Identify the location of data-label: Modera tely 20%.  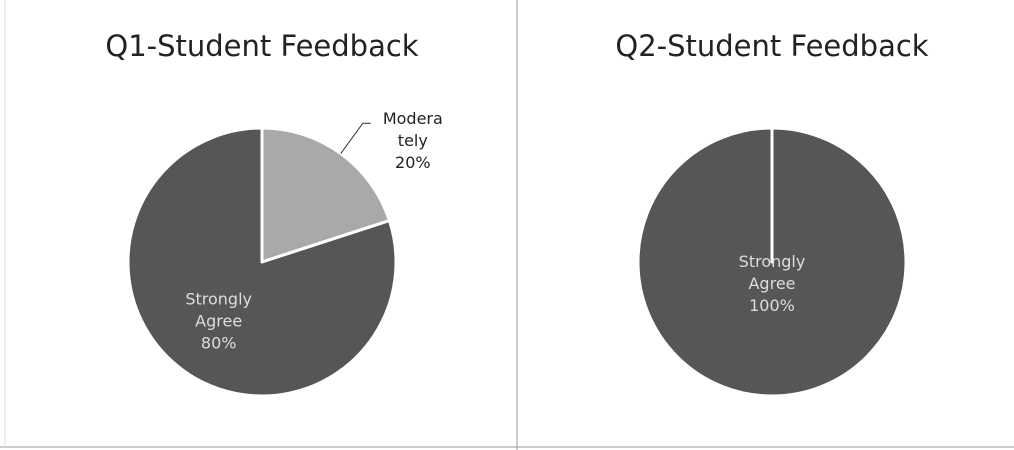
(413, 140).